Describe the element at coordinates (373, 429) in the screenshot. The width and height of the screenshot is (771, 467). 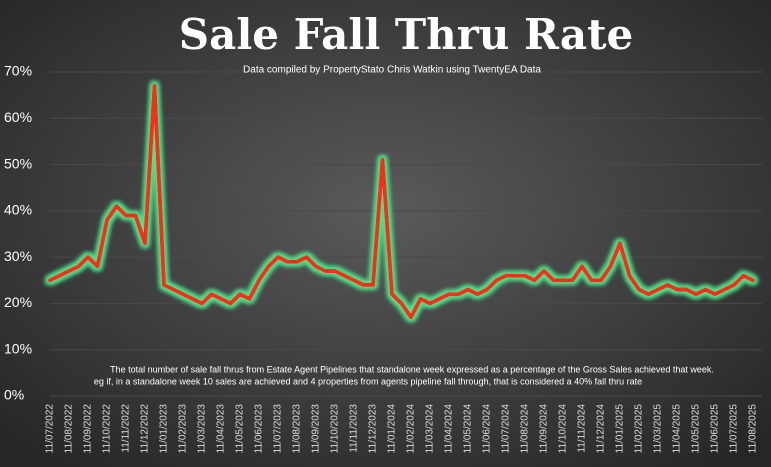
I see `x-tick-label: 11/12/2023` at that location.